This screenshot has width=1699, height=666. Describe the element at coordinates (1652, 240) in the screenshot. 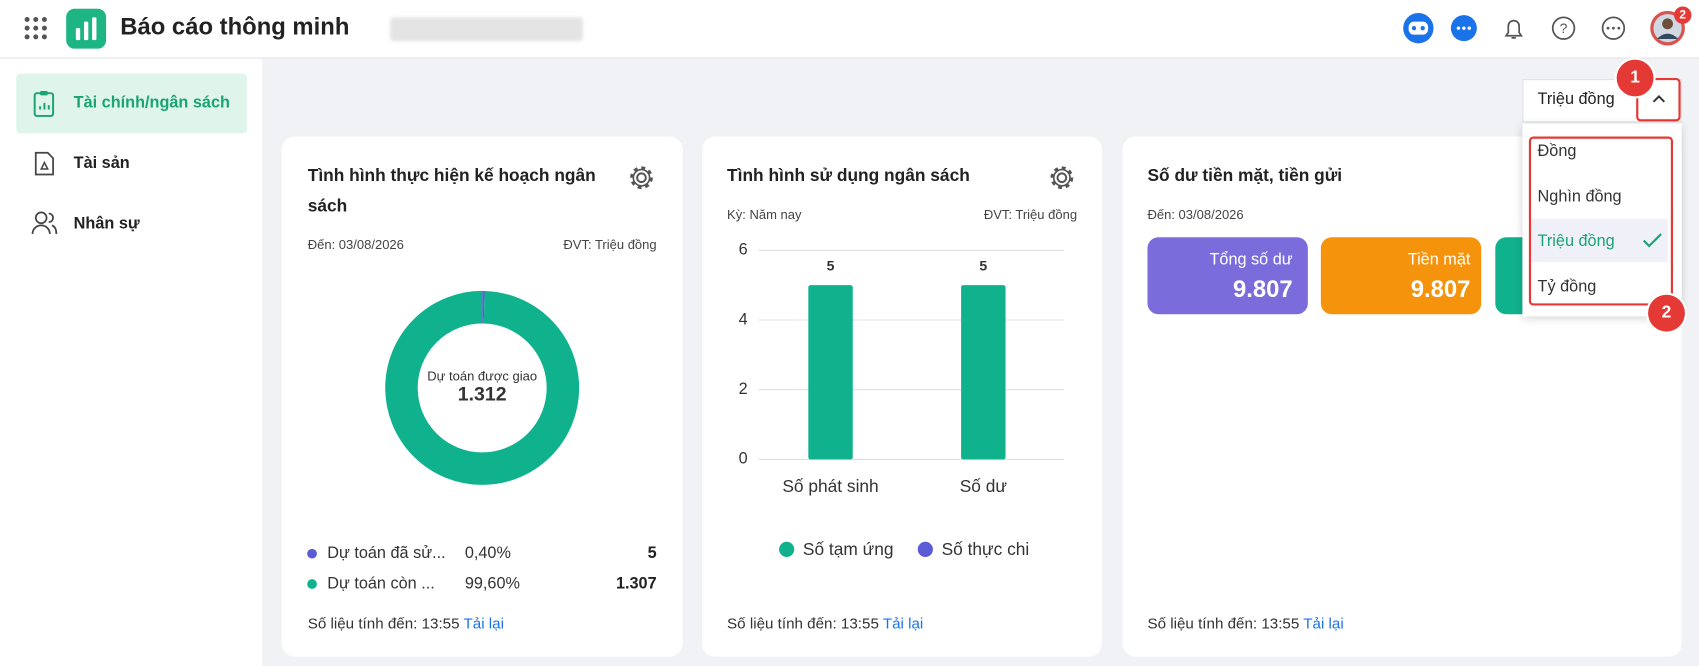

I see `check-icon` at that location.